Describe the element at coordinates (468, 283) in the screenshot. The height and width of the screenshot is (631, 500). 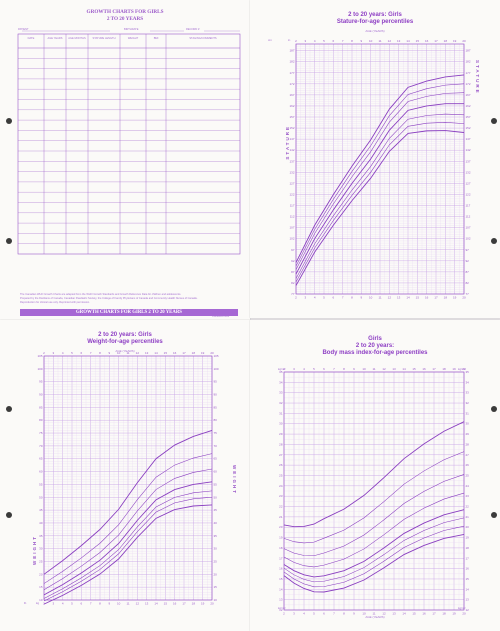
I see `value-tick-label: 82` at that location.